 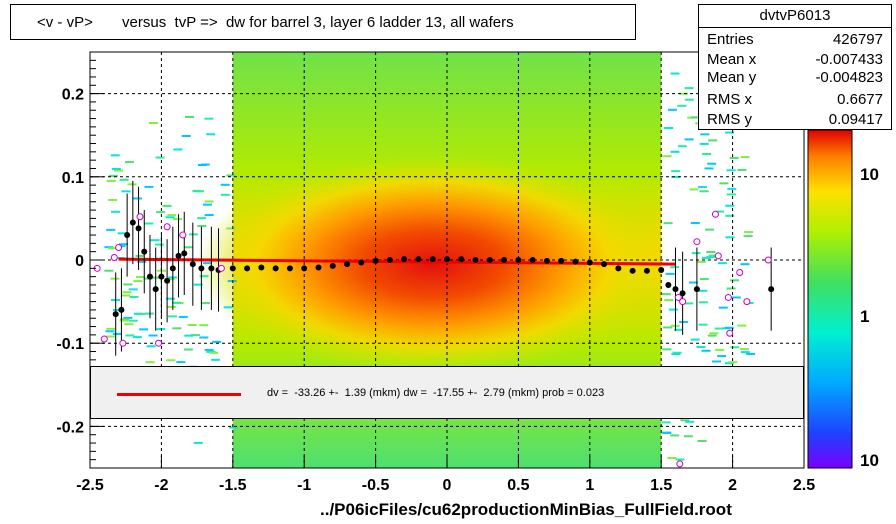 What do you see at coordinates (729, 99) in the screenshot?
I see `stats-label: RMS x` at bounding box center [729, 99].